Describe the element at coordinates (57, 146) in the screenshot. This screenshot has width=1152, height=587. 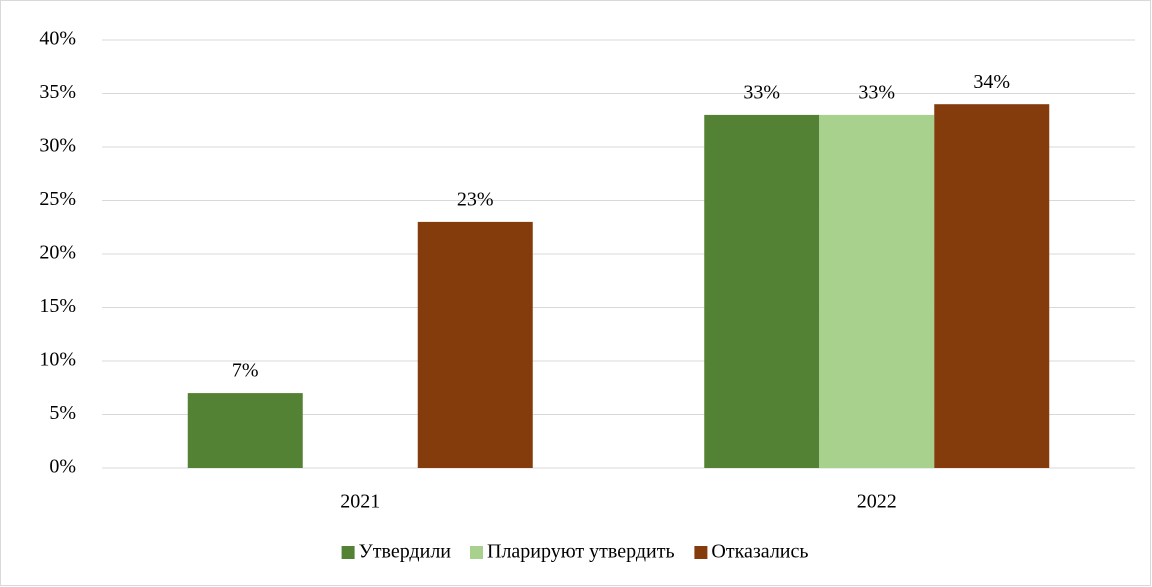
I see `y-tick-label: 30%` at that location.